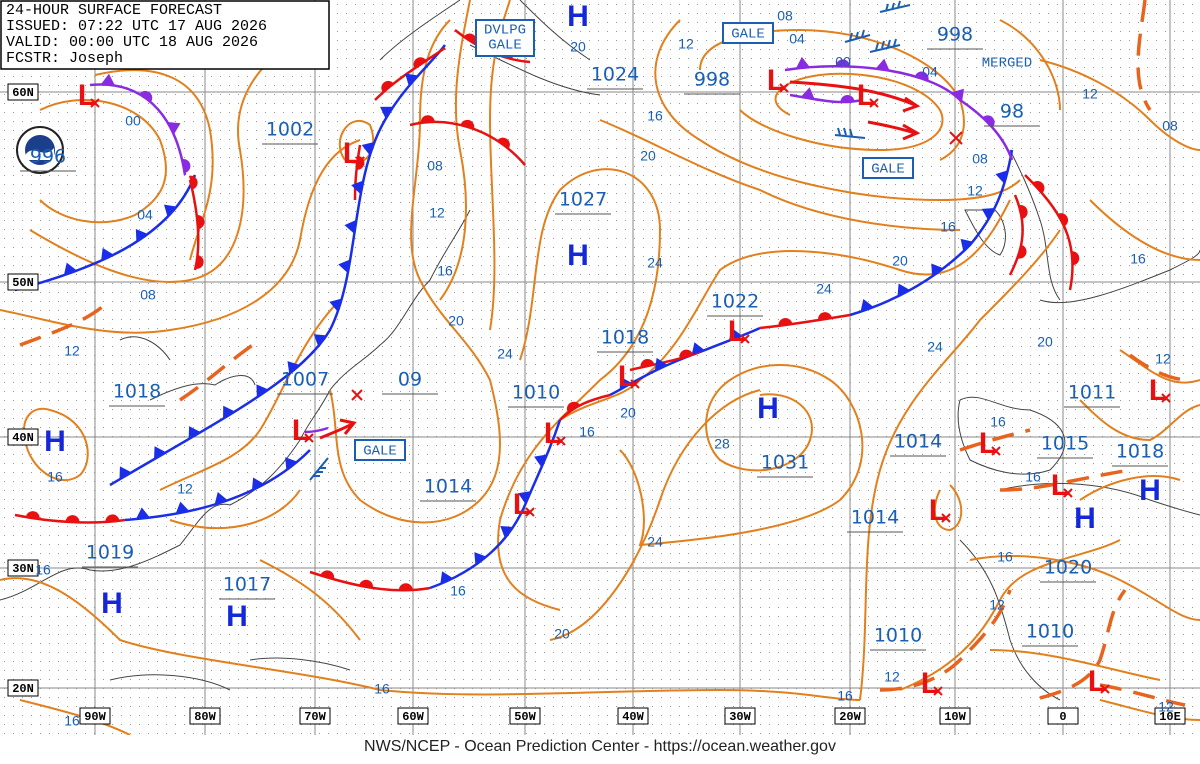  Describe the element at coordinates (247, 585) in the screenshot. I see `pressure-label: 1017` at that location.